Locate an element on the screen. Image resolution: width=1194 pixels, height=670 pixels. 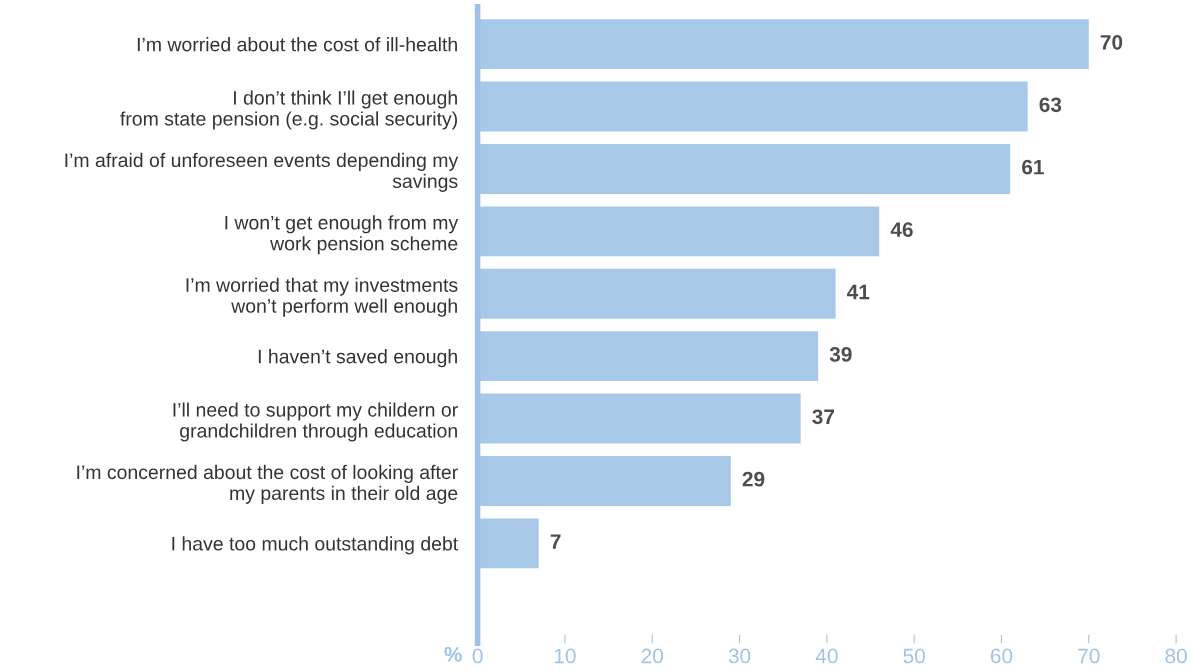
x-tick-label: 80 is located at coordinates (1176, 656).